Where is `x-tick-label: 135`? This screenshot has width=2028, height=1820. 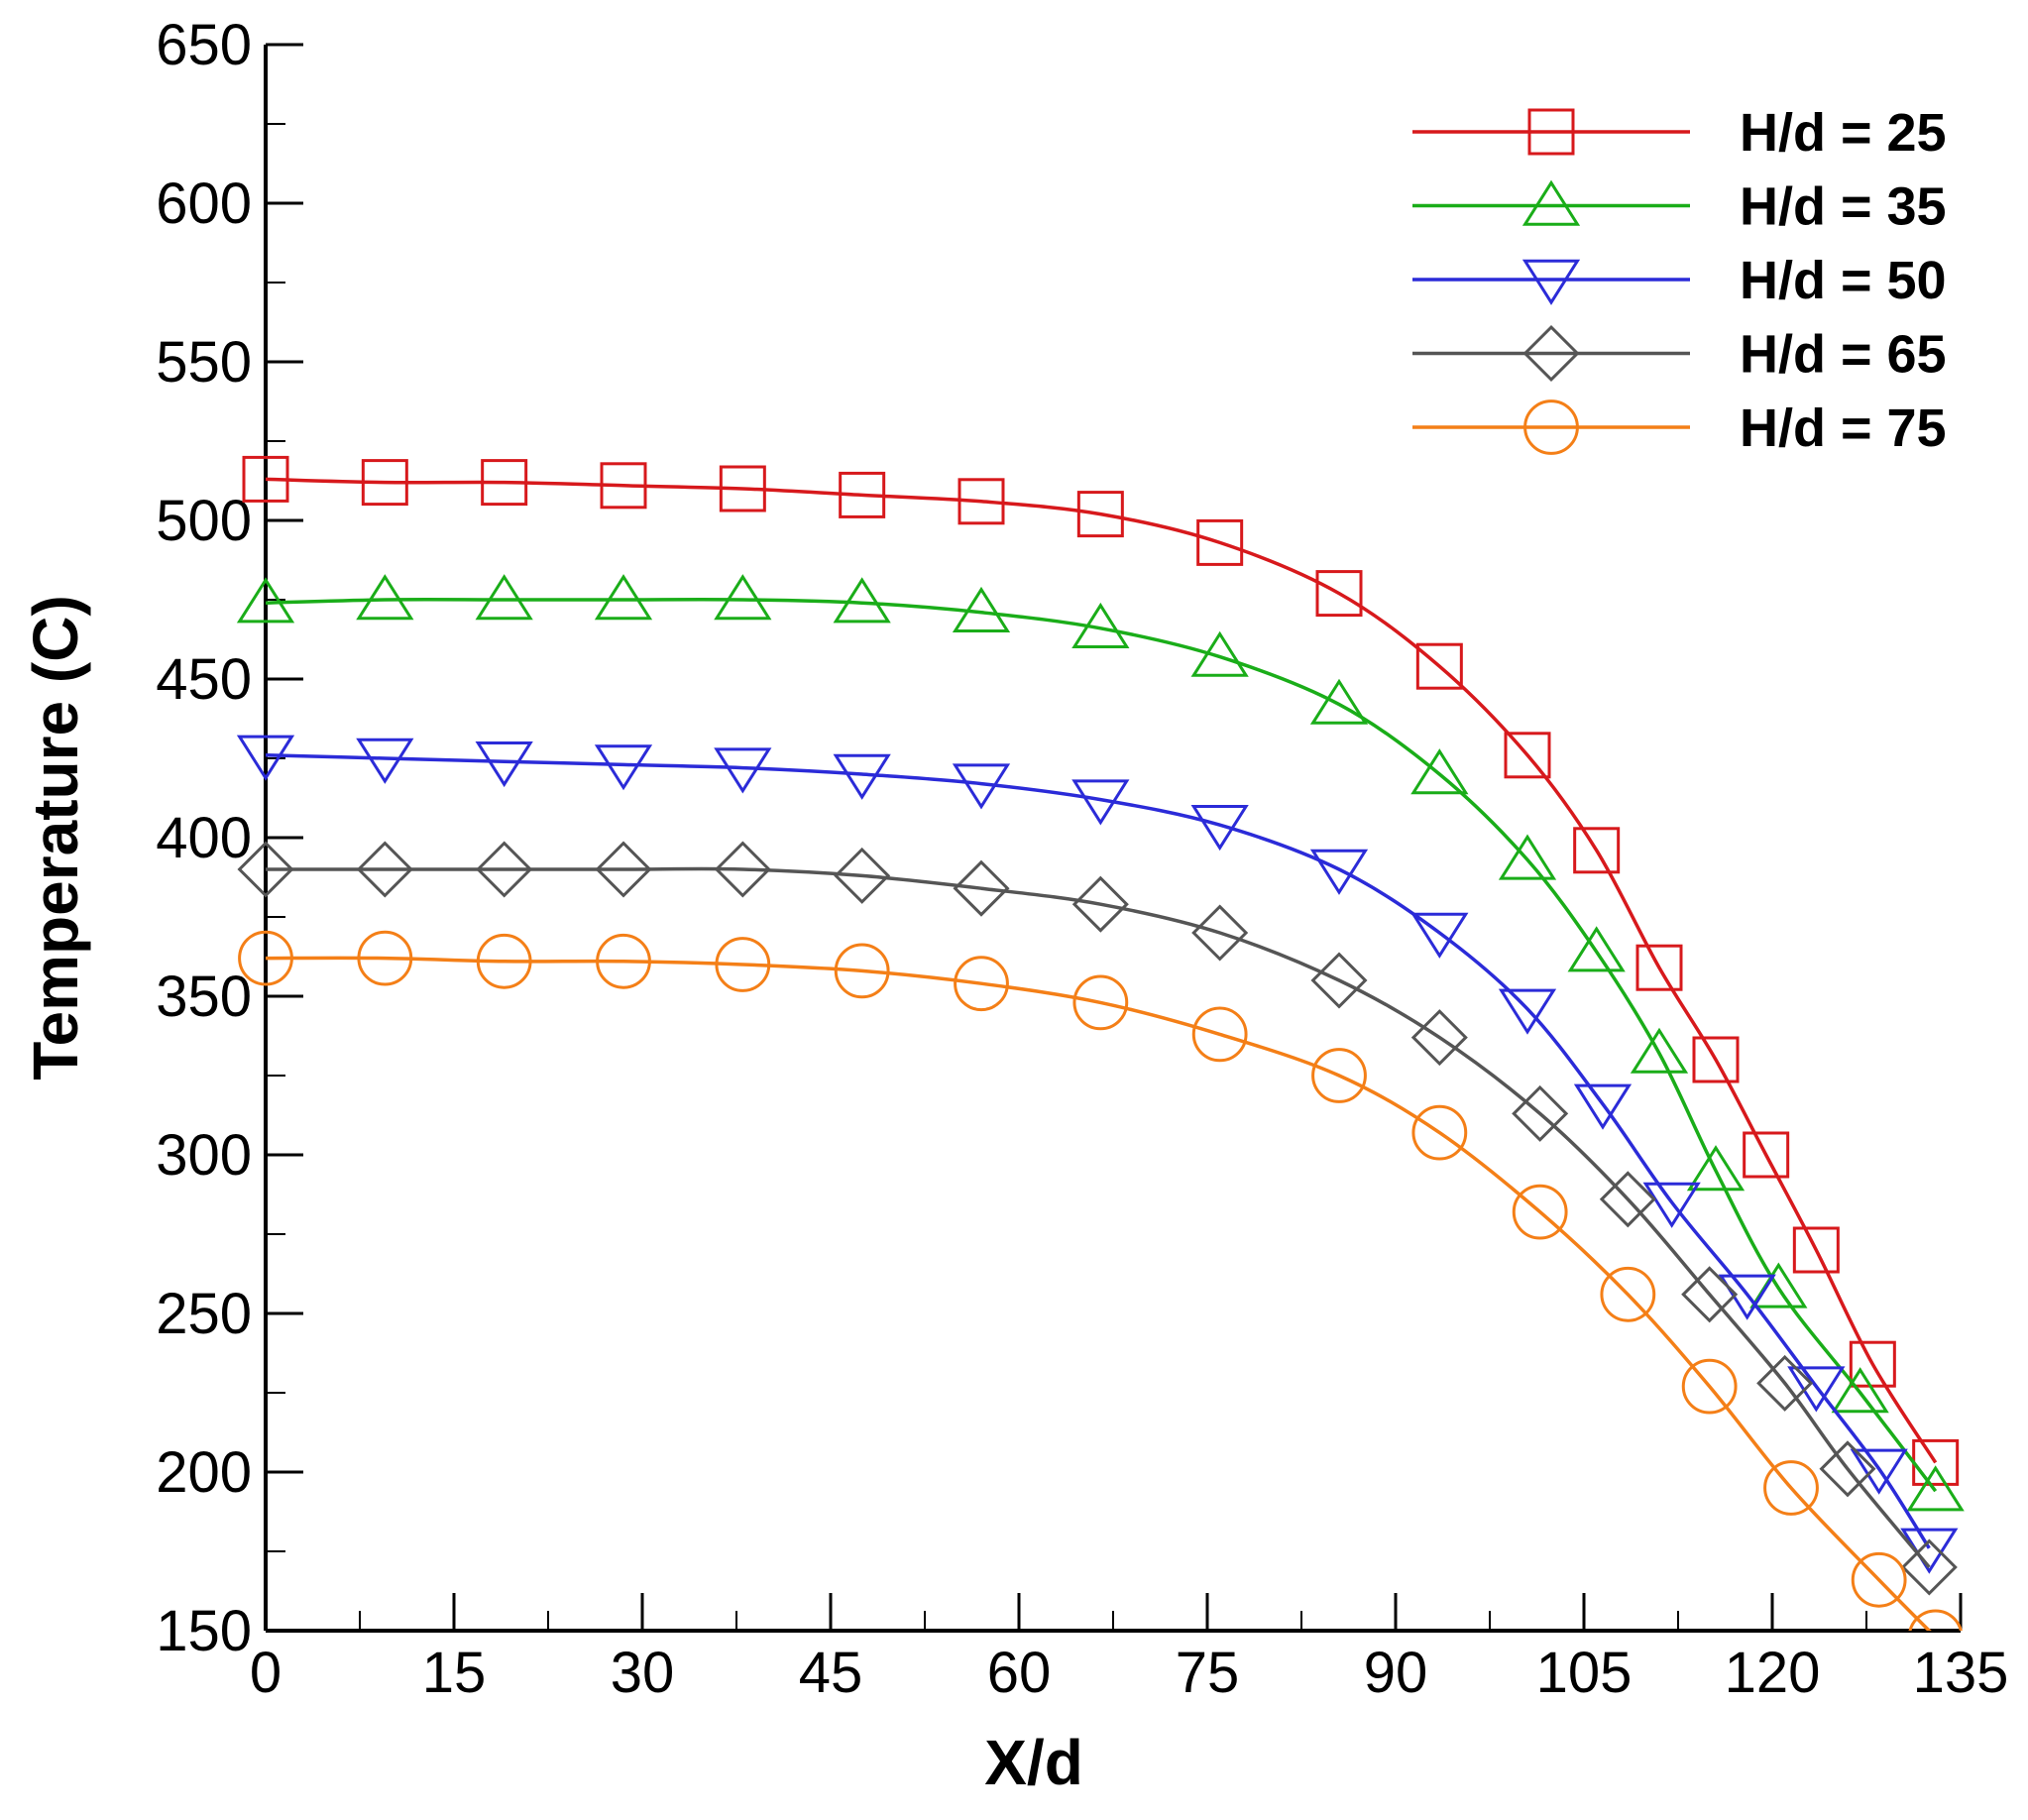
x-tick-label: 135 is located at coordinates (1961, 1673).